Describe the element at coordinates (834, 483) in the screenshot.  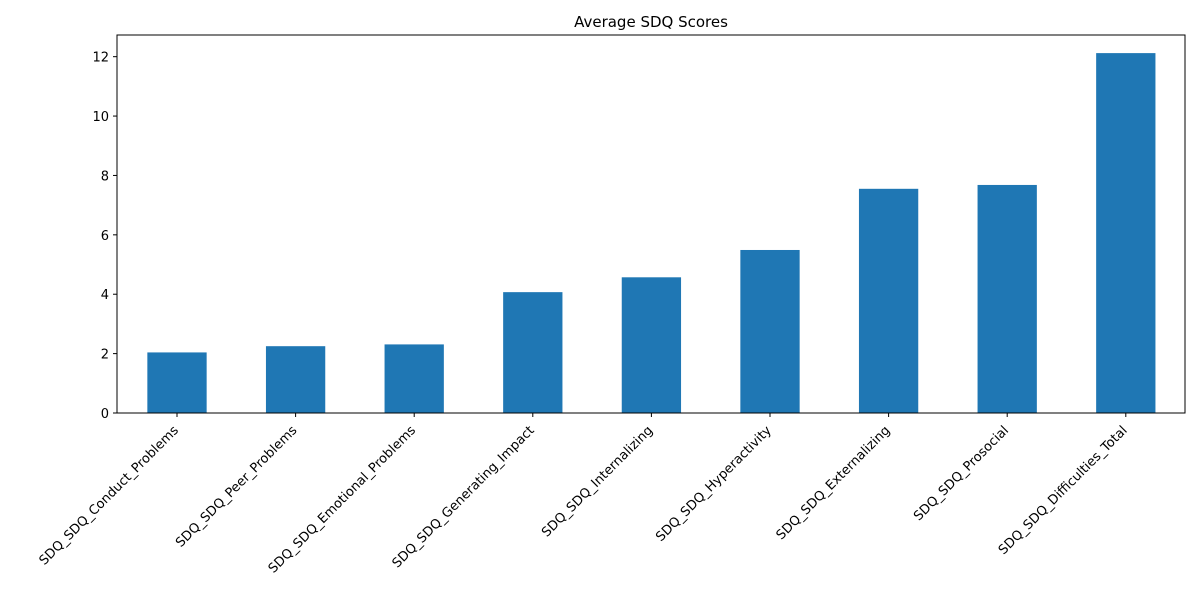
I see `x-tick-label: SDQ_SDQ_Externalizing` at that location.